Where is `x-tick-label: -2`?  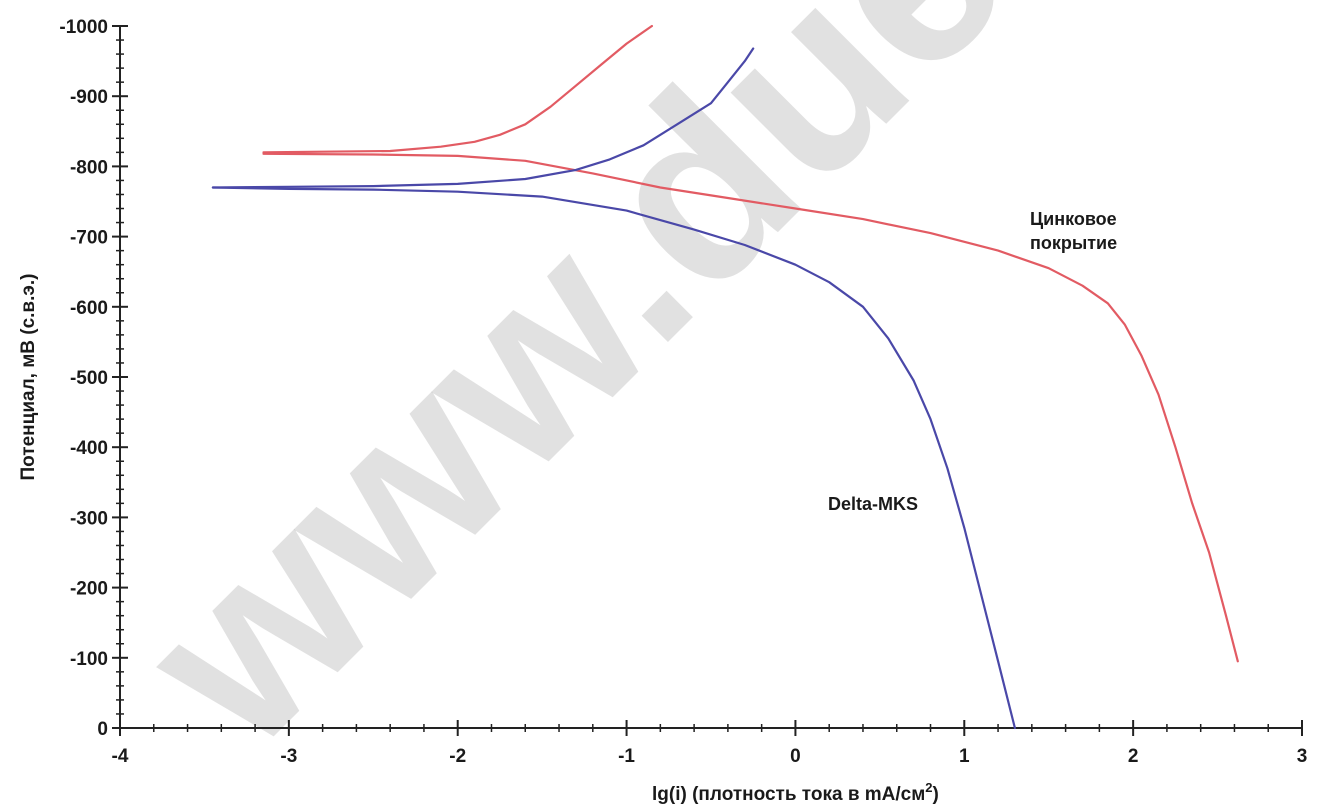 x-tick-label: -2 is located at coordinates (457, 756).